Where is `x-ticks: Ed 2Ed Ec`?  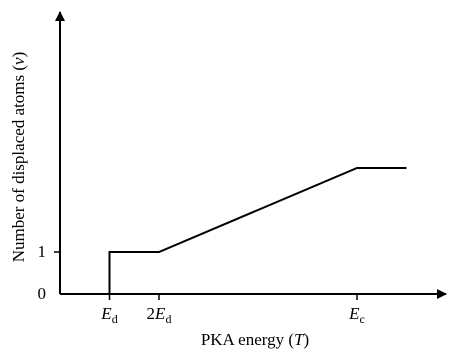
x-ticks: Ed 2Ed Ec is located at coordinates (232, 310).